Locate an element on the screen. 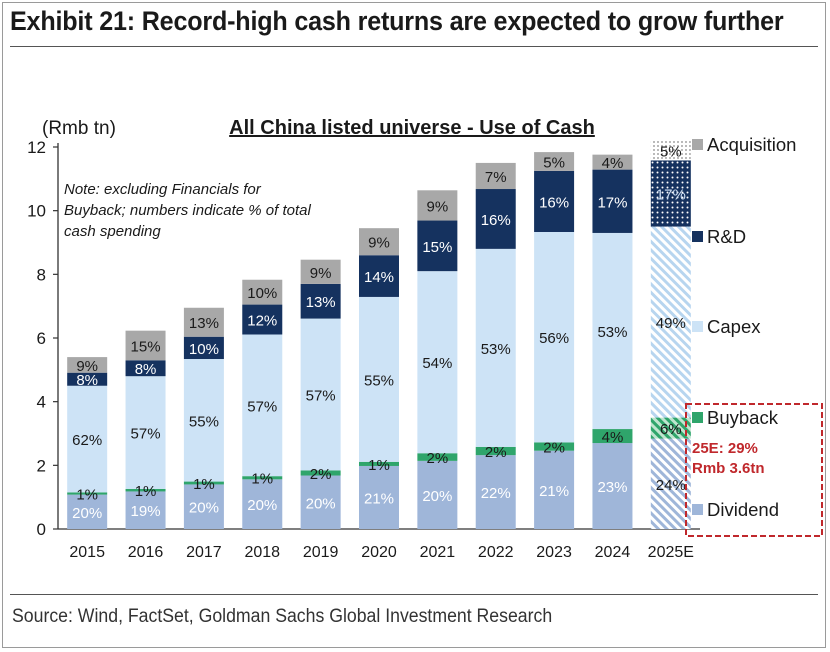 The image size is (830, 652). data-label-rnd: 10% is located at coordinates (204, 349).